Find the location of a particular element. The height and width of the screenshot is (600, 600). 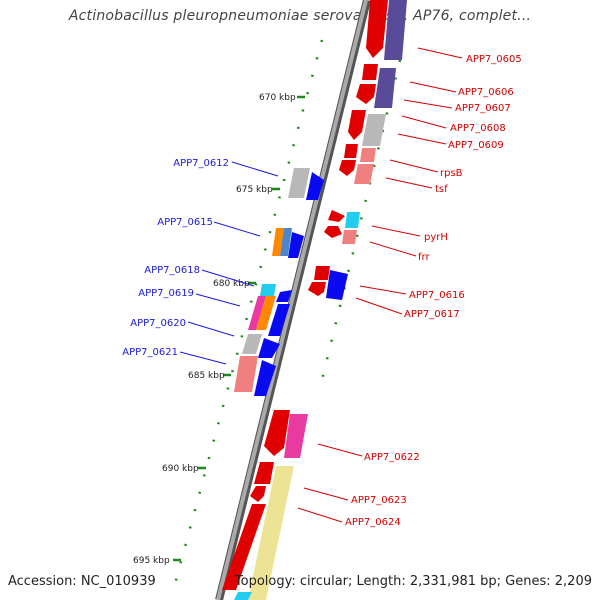

gene-label-app7-0619: APP7_0619 is located at coordinates (166, 293).